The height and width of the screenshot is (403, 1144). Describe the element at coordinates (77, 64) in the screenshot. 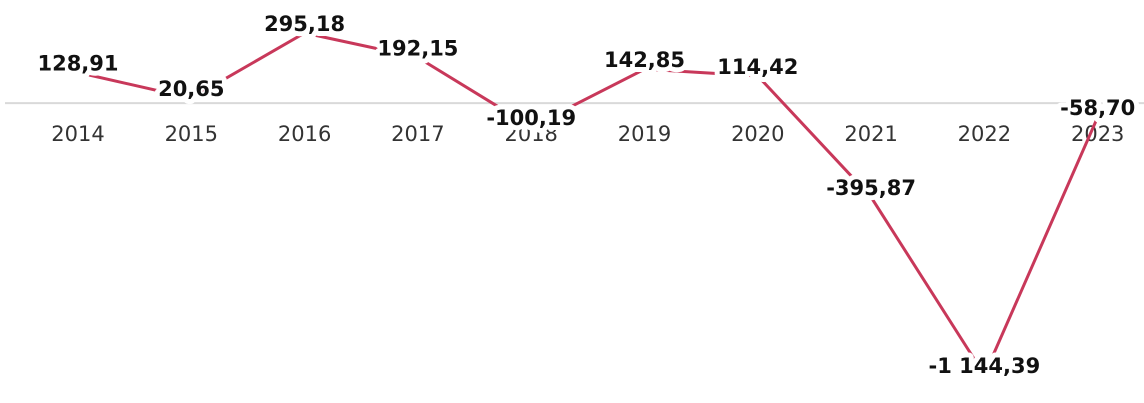

I see `data-label: 128,91` at that location.